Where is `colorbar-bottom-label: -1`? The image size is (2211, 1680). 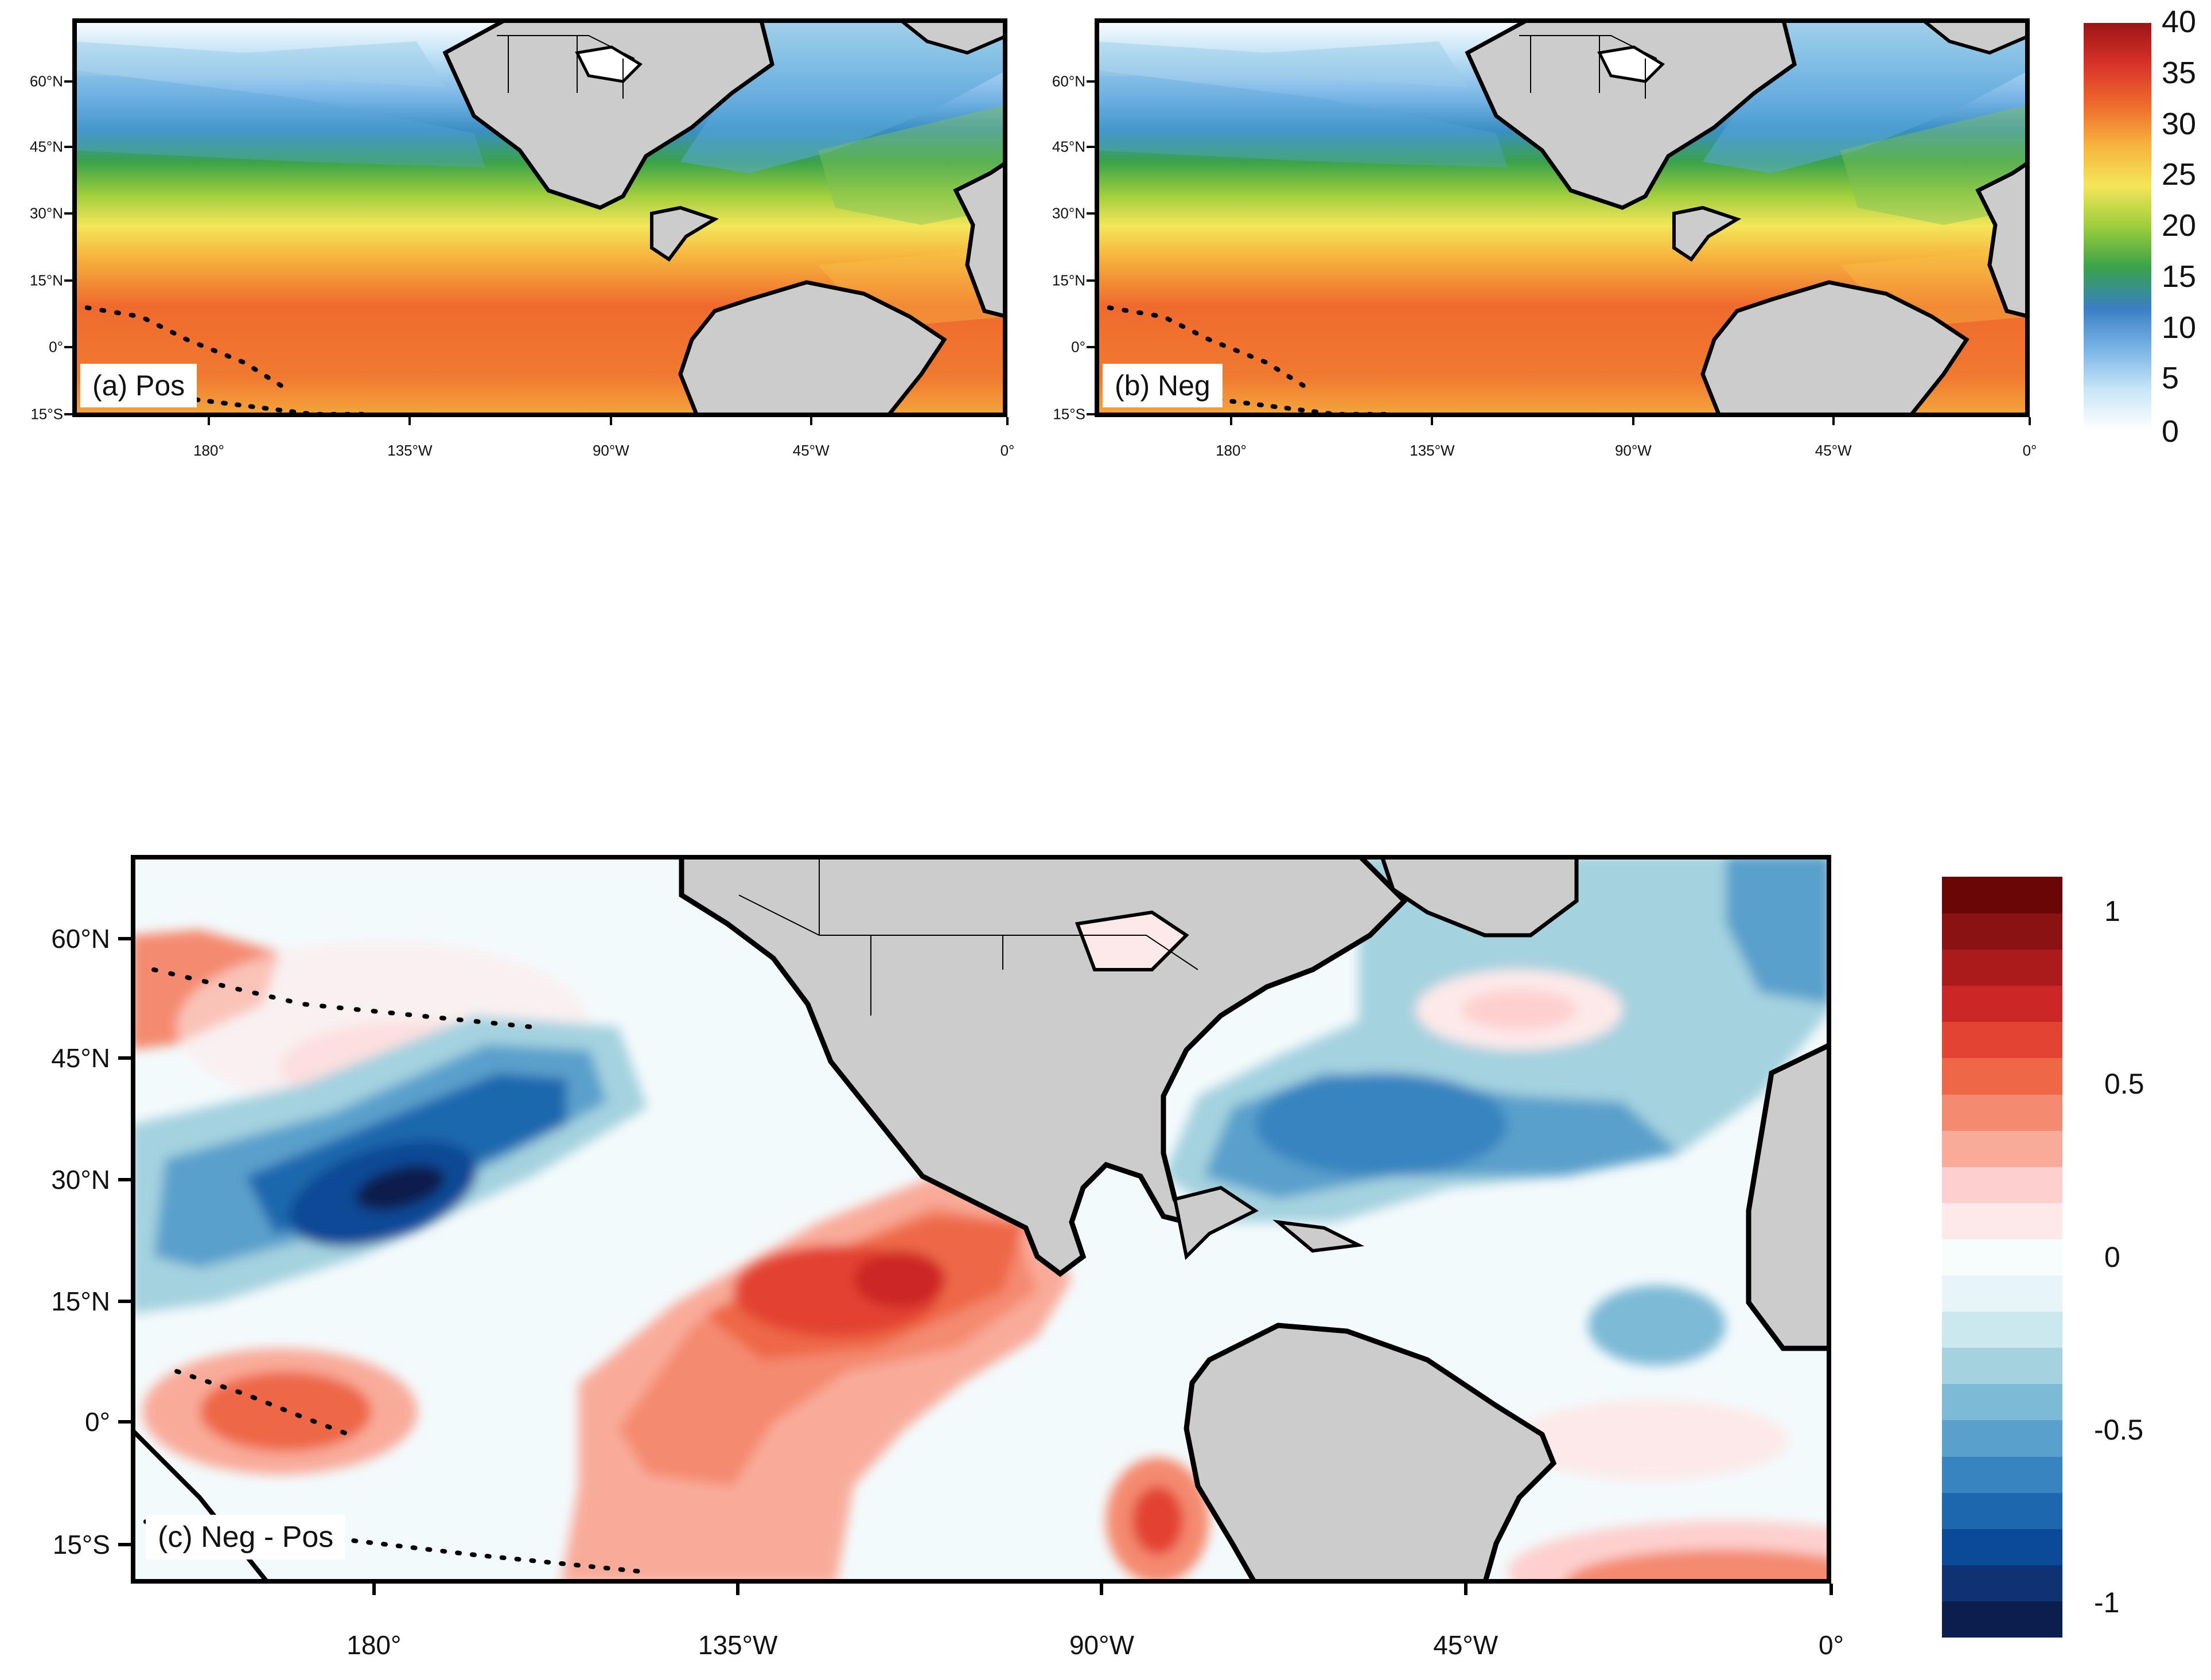
colorbar-bottom-label: -1 is located at coordinates (2107, 1602).